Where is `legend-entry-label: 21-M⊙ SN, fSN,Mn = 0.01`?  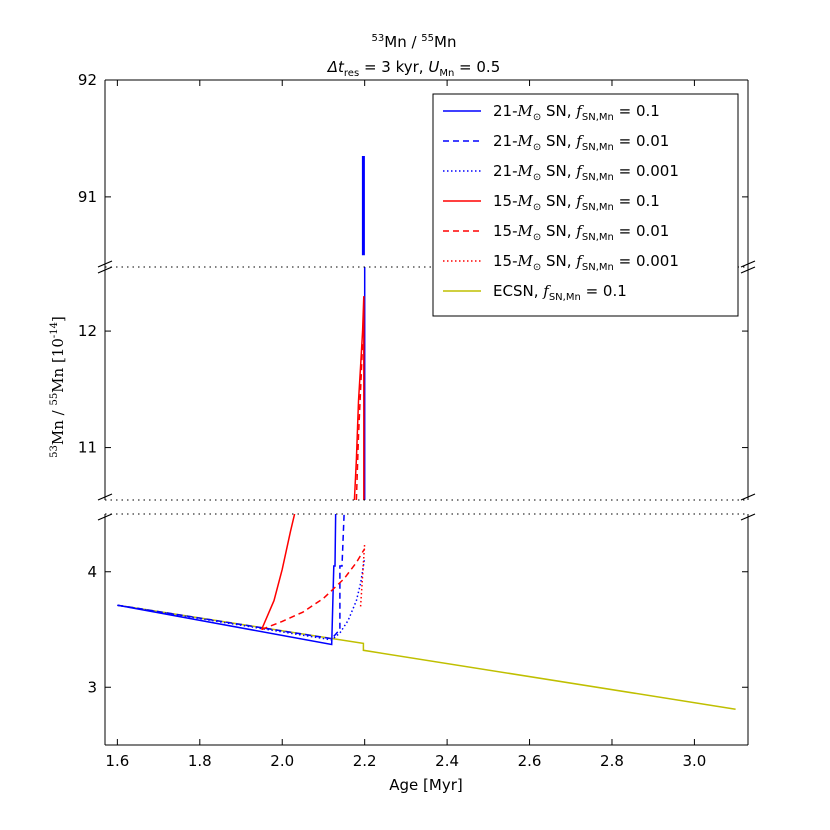
legend-entry-label: 21-M⊙ SN, fSN,Mn = 0.01 is located at coordinates (581, 142).